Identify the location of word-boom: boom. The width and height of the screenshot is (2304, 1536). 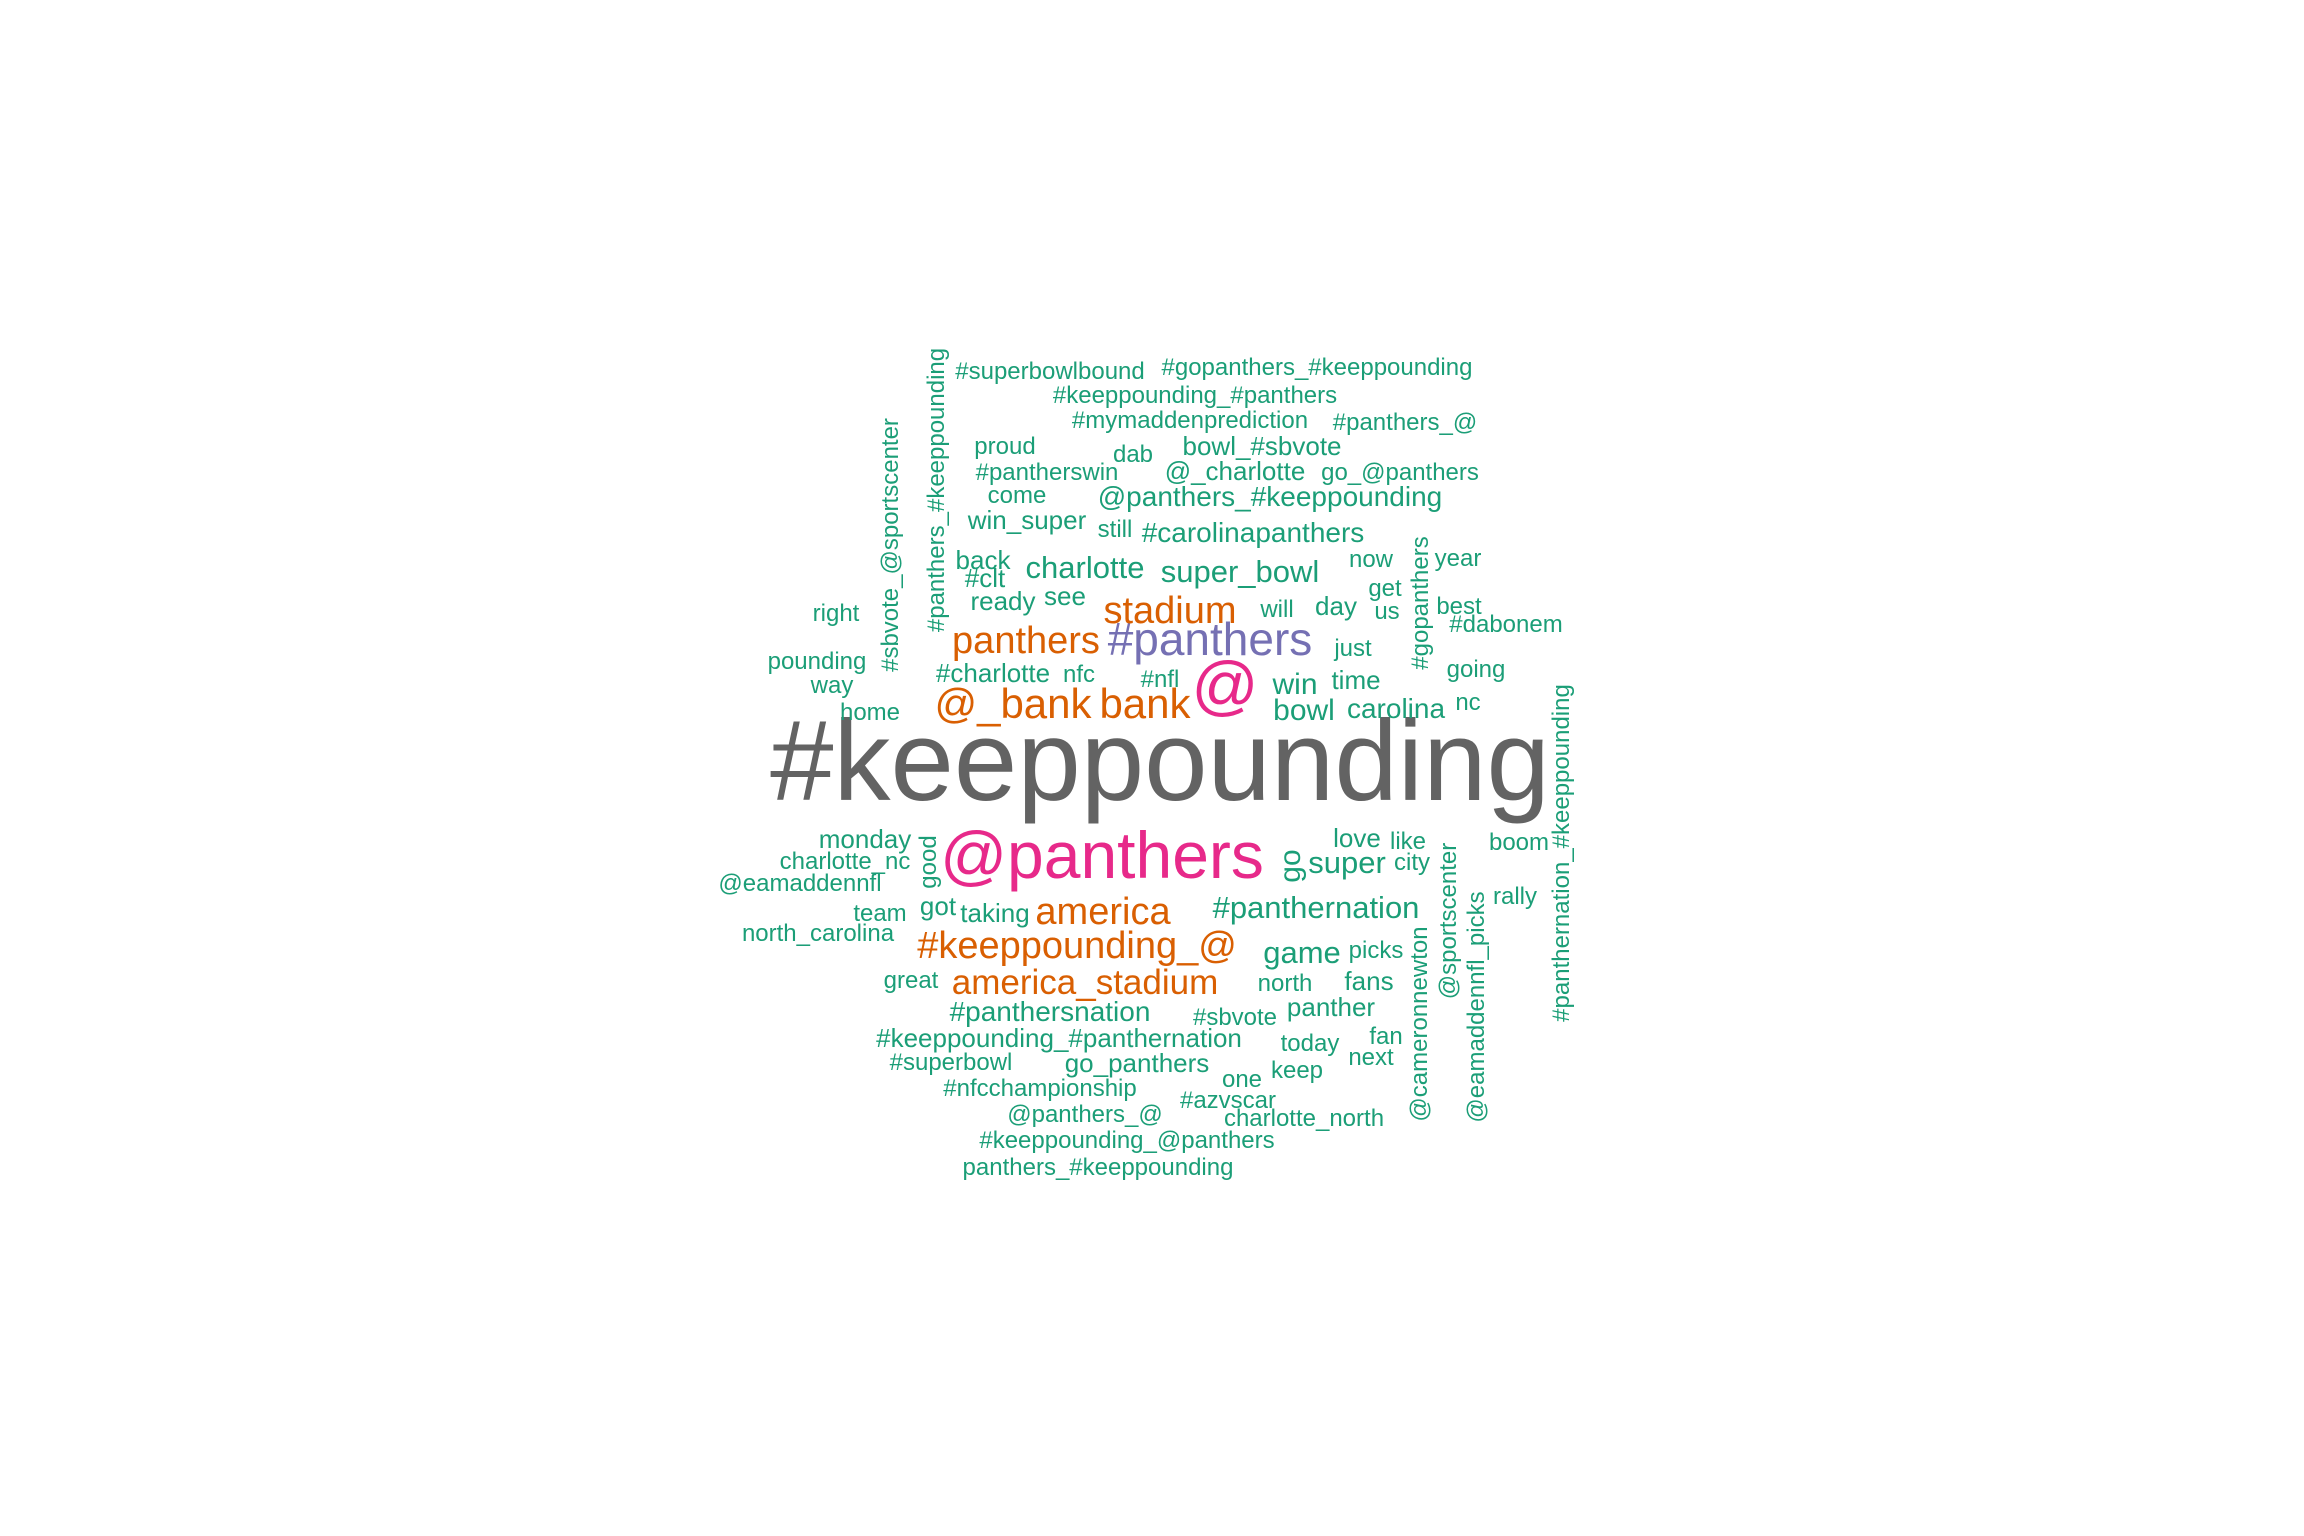
(1519, 842).